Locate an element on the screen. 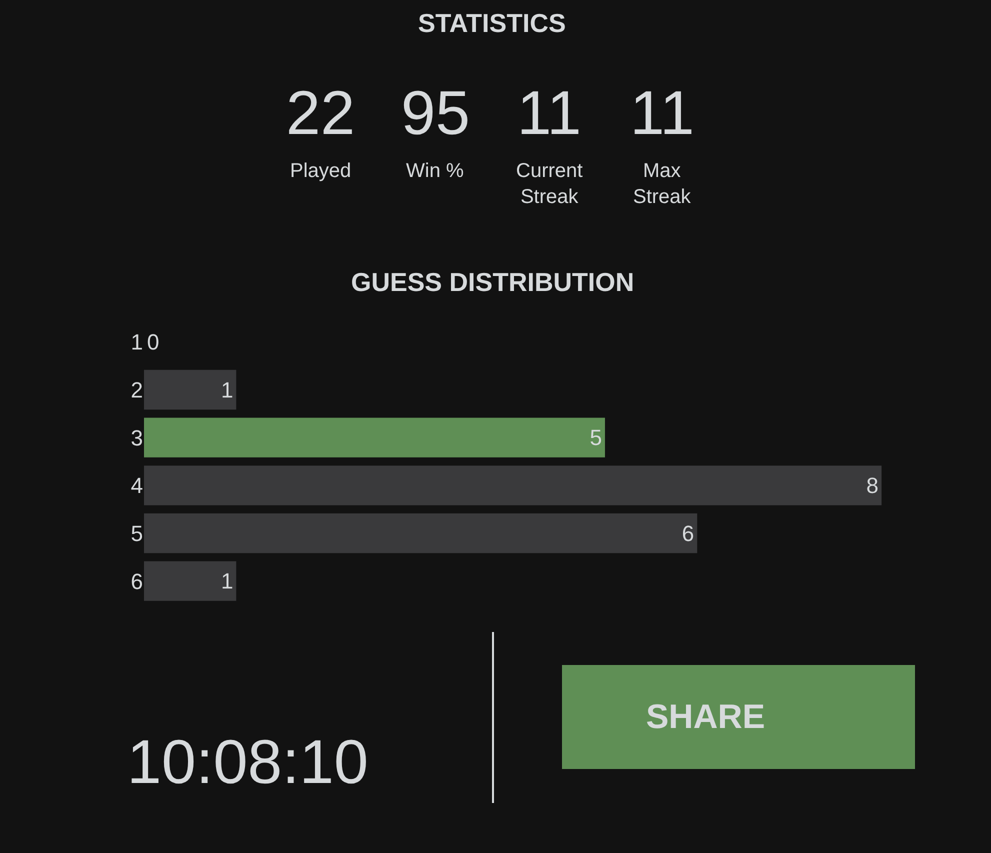 The width and height of the screenshot is (991, 853). text: 22 is located at coordinates (320, 113).